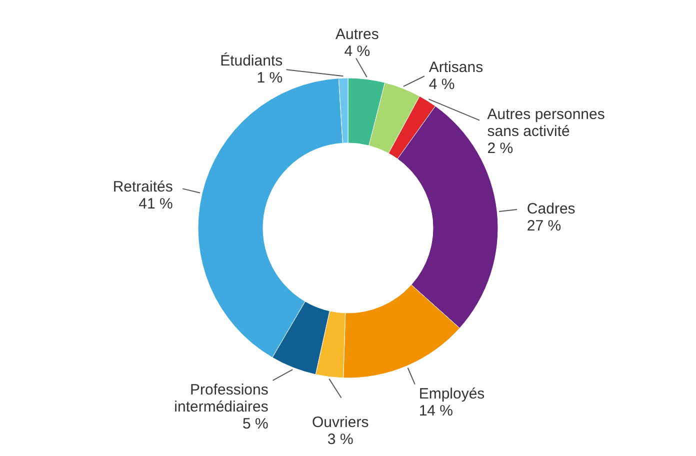  I want to click on data-label: 5 %, so click(255, 423).